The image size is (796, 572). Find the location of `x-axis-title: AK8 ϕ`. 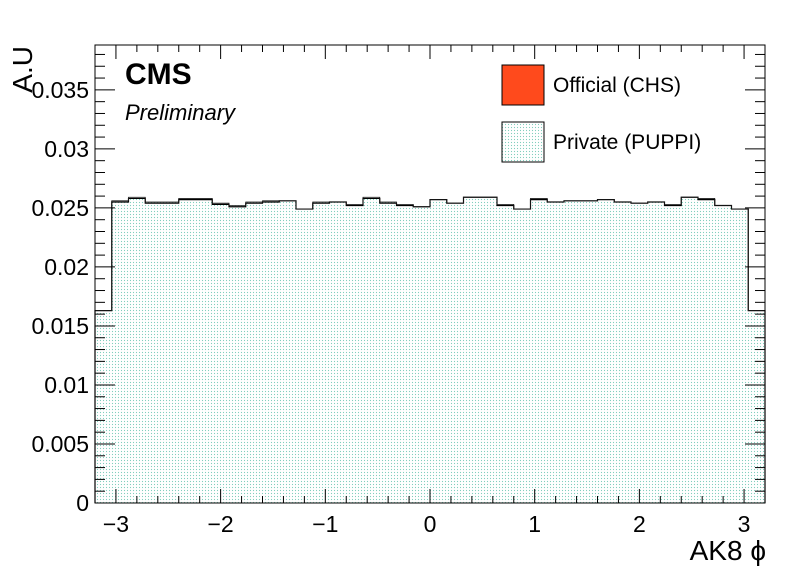

x-axis-title: AK8 ϕ is located at coordinates (728, 550).